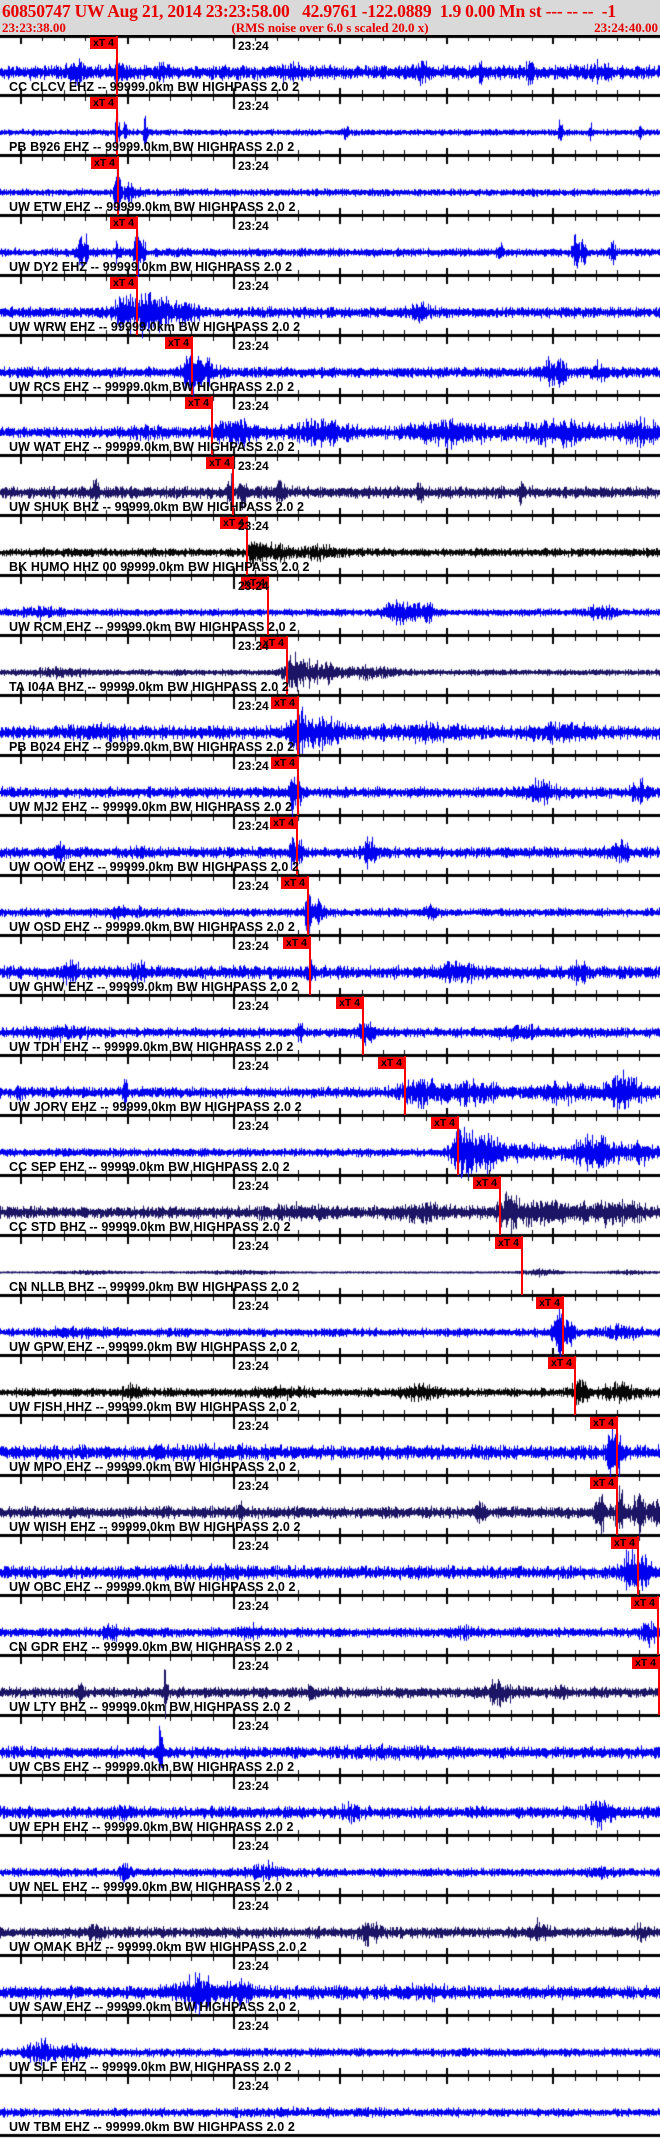  Describe the element at coordinates (626, 27) in the screenshot. I see `window-end-time: 23:24:40.00` at that location.